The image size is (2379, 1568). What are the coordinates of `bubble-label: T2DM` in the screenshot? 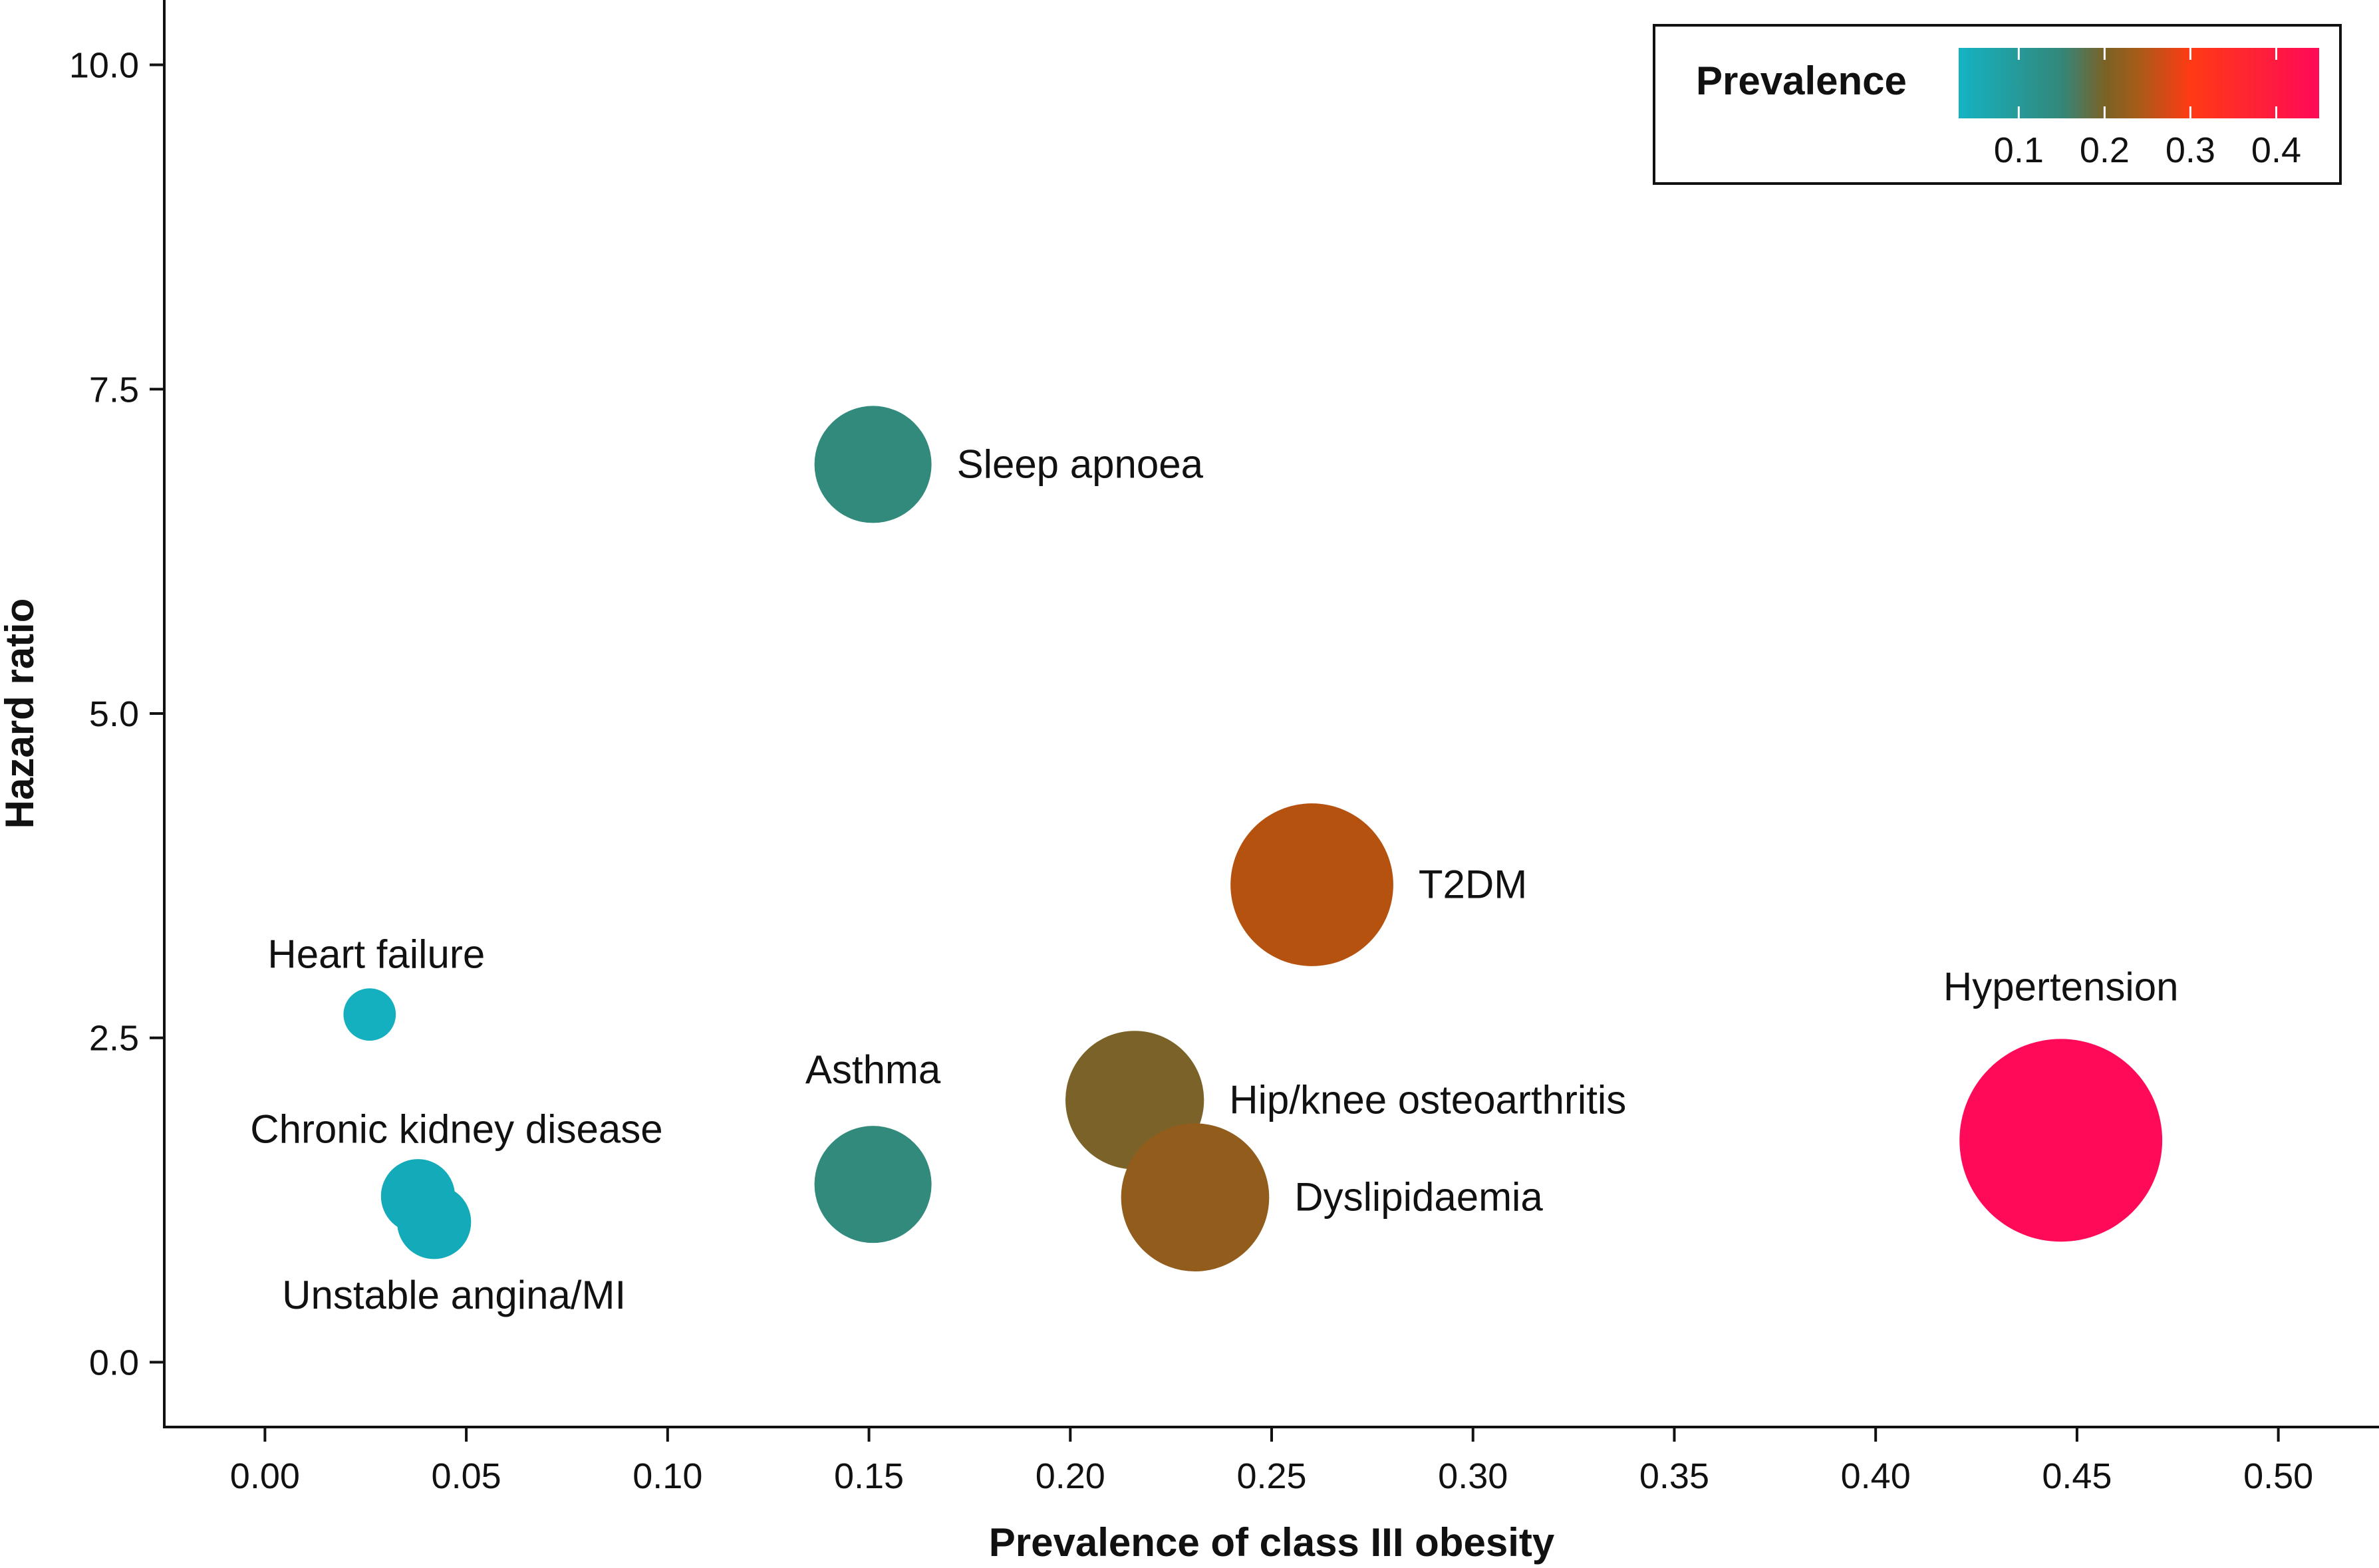 It's located at (1473, 884).